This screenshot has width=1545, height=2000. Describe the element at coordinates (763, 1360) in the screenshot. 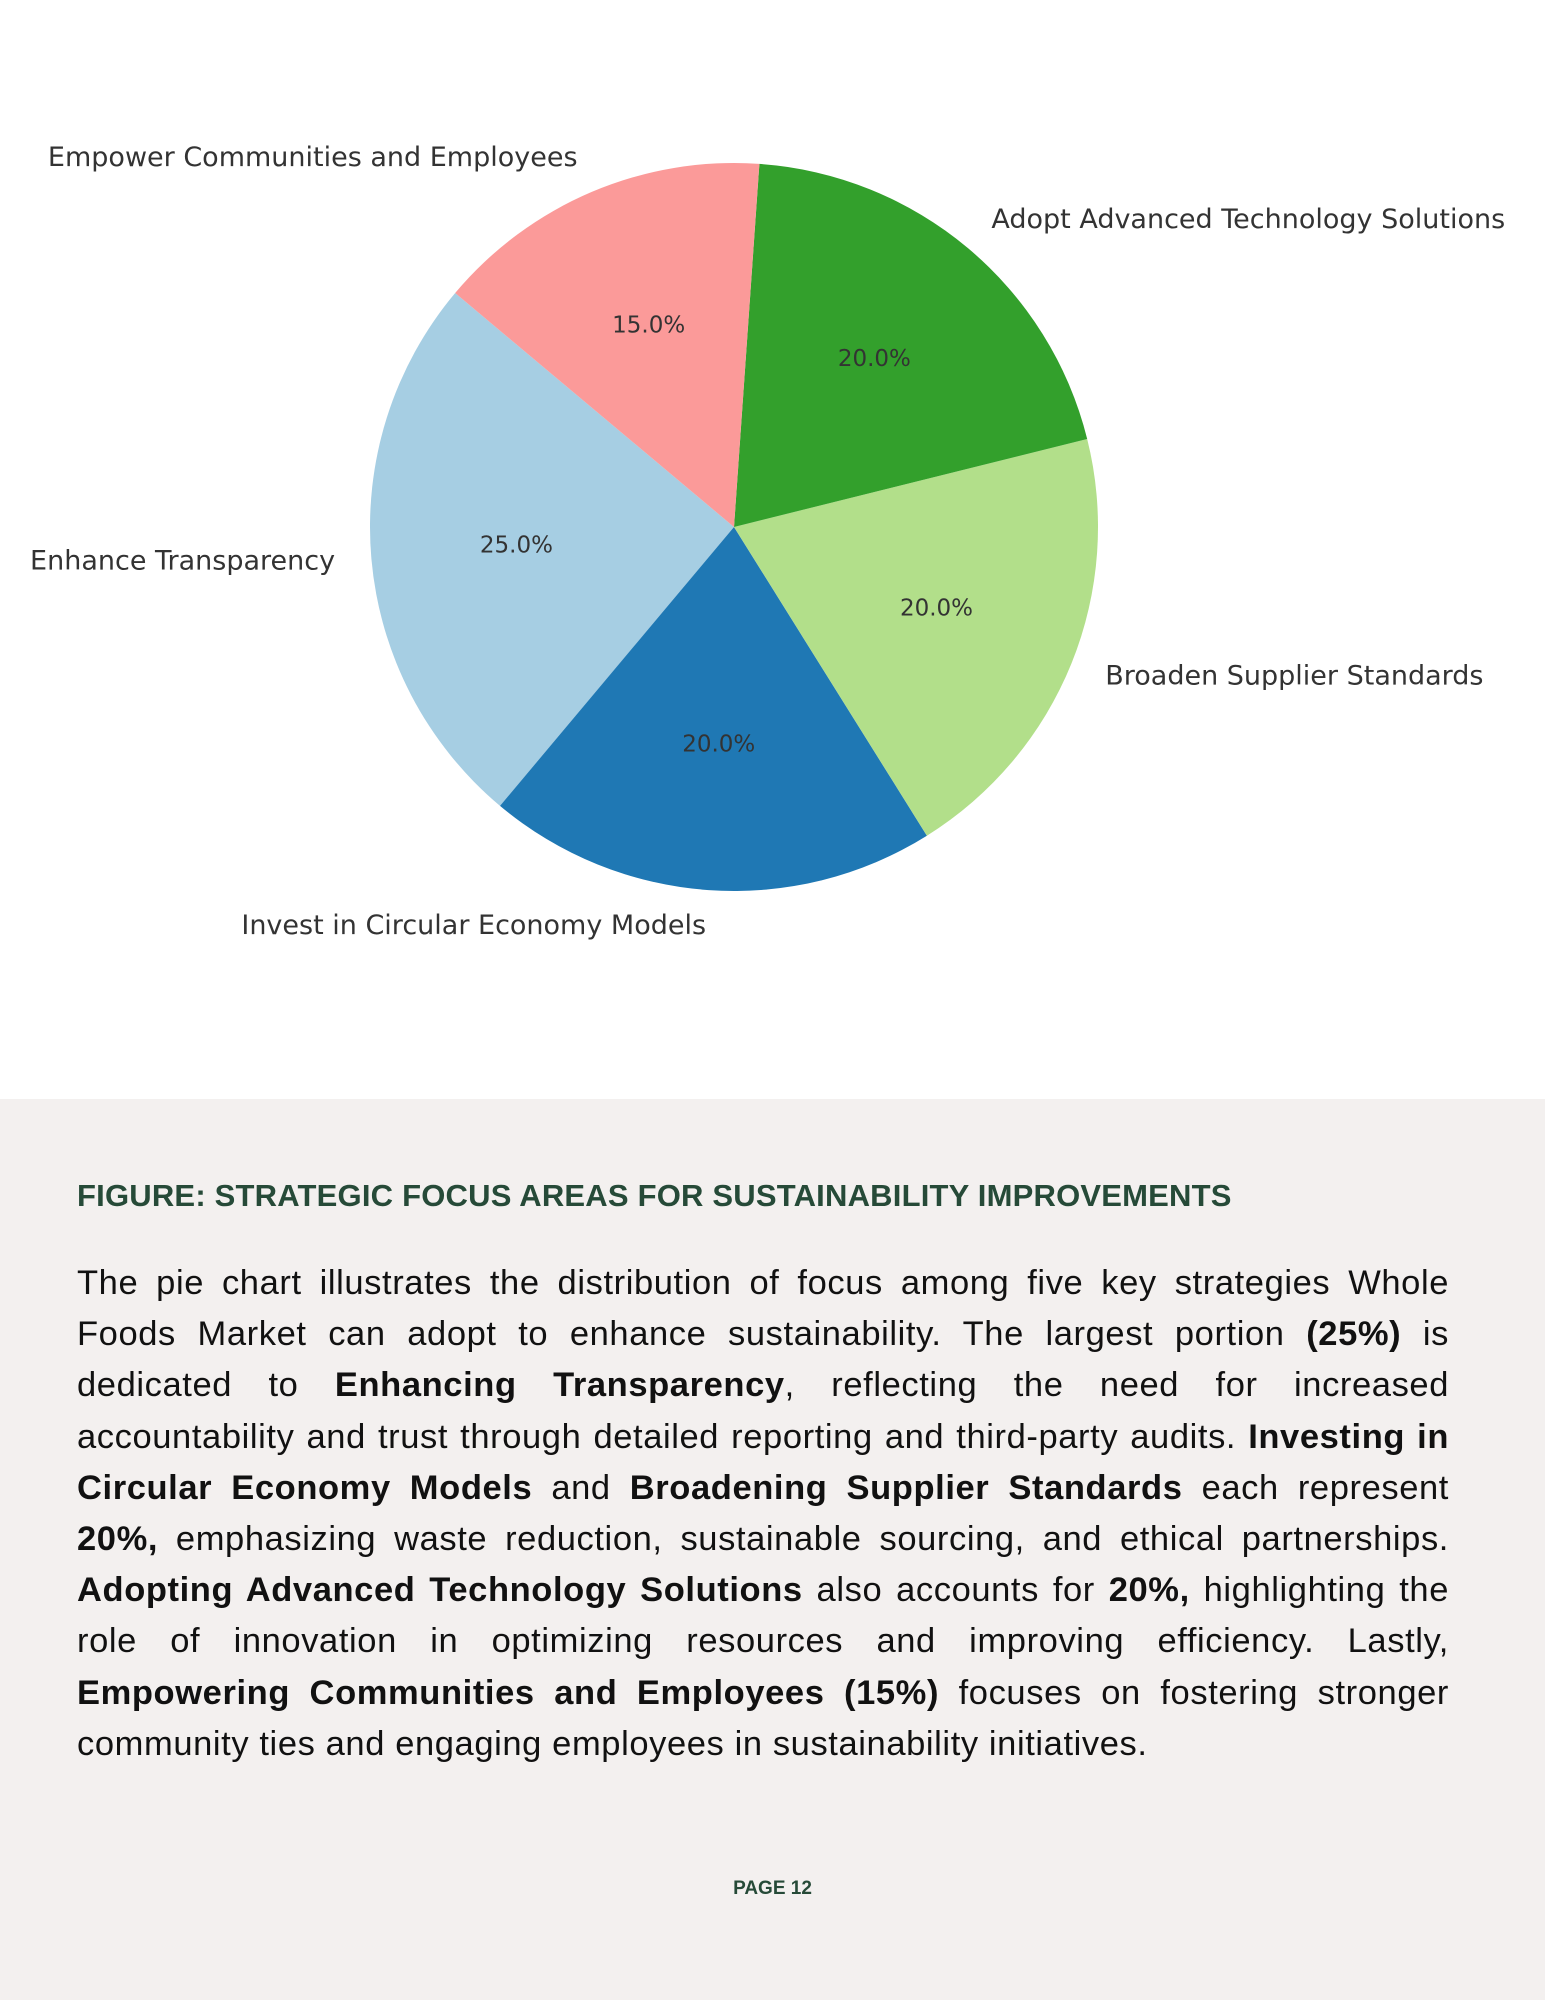

I see `body-text: is dedicated to` at that location.